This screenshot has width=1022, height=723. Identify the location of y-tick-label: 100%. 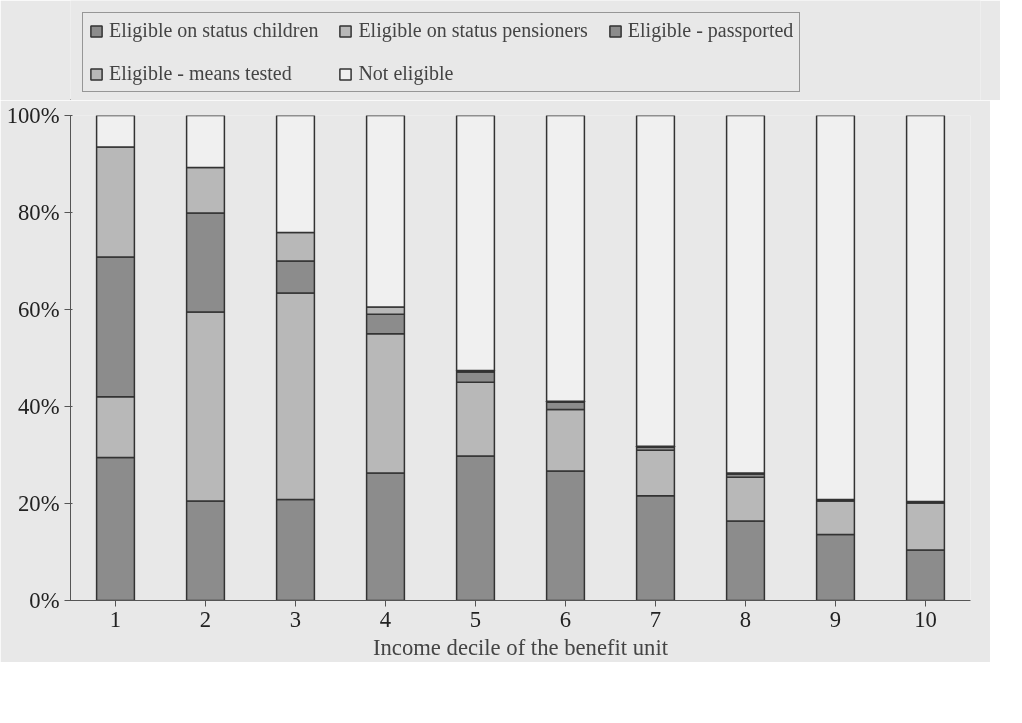
(33, 115).